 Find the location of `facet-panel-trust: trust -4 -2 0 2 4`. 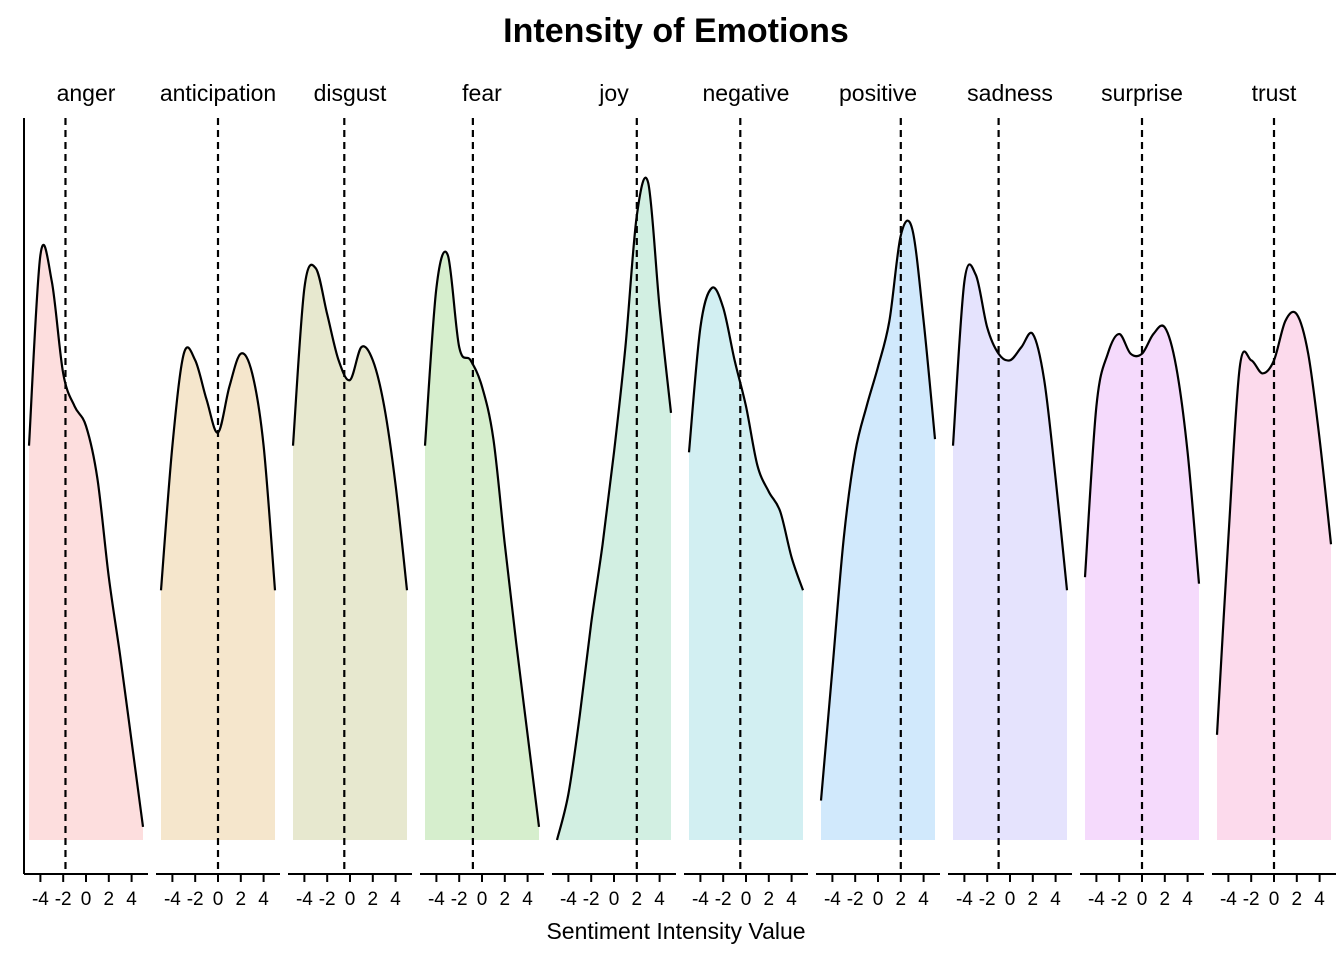

facet-panel-trust: trust -4 -2 0 2 4 is located at coordinates (1274, 495).